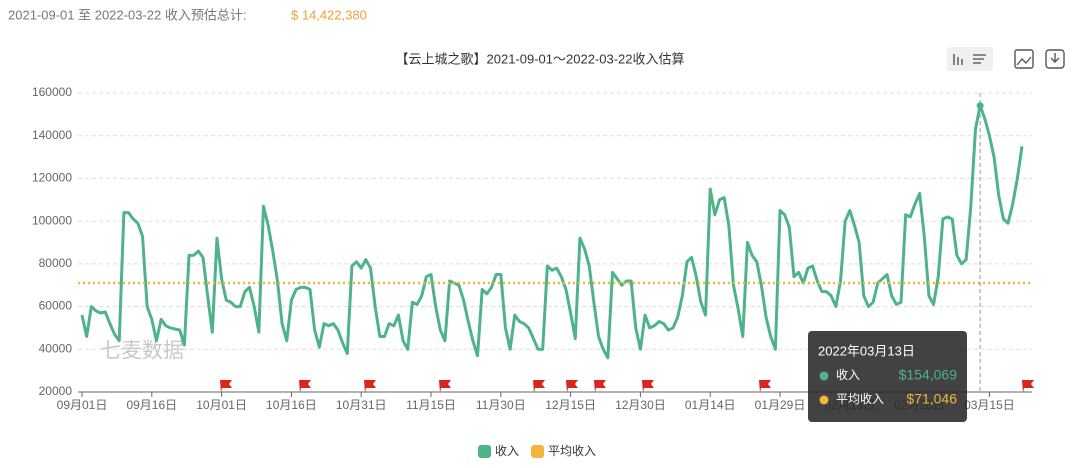 Image resolution: width=1080 pixels, height=468 pixels. What do you see at coordinates (710, 405) in the screenshot?
I see `x-tick-label: 01月14日` at bounding box center [710, 405].